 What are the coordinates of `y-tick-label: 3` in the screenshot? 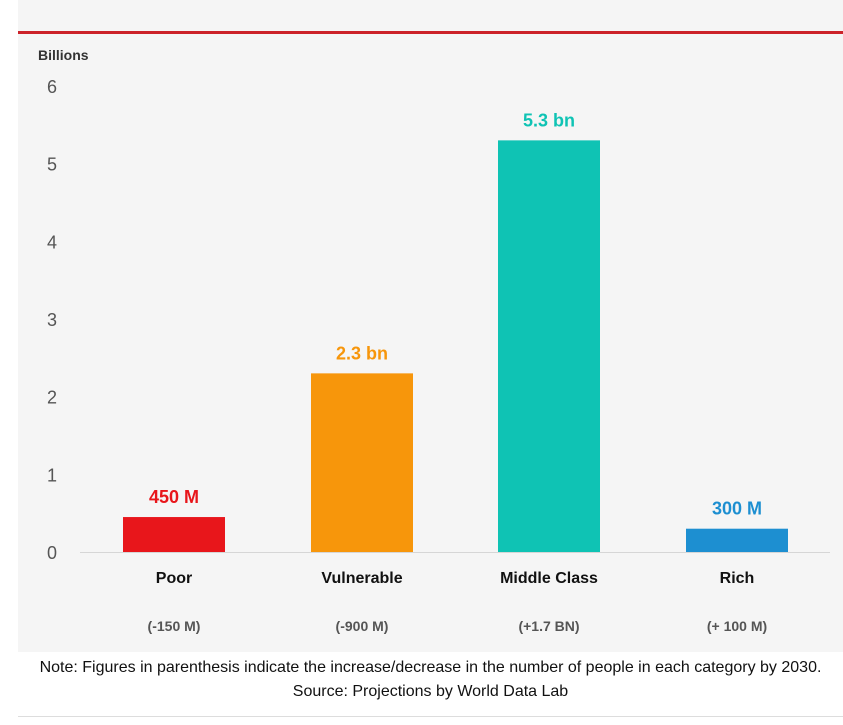 It's located at (52, 320).